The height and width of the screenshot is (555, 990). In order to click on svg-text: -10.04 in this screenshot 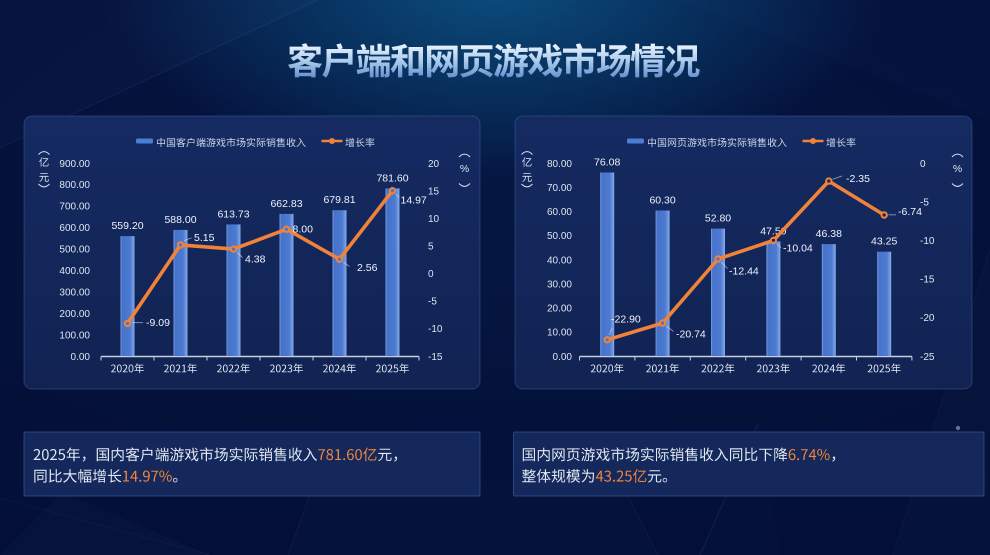, I will do `click(798, 248)`.